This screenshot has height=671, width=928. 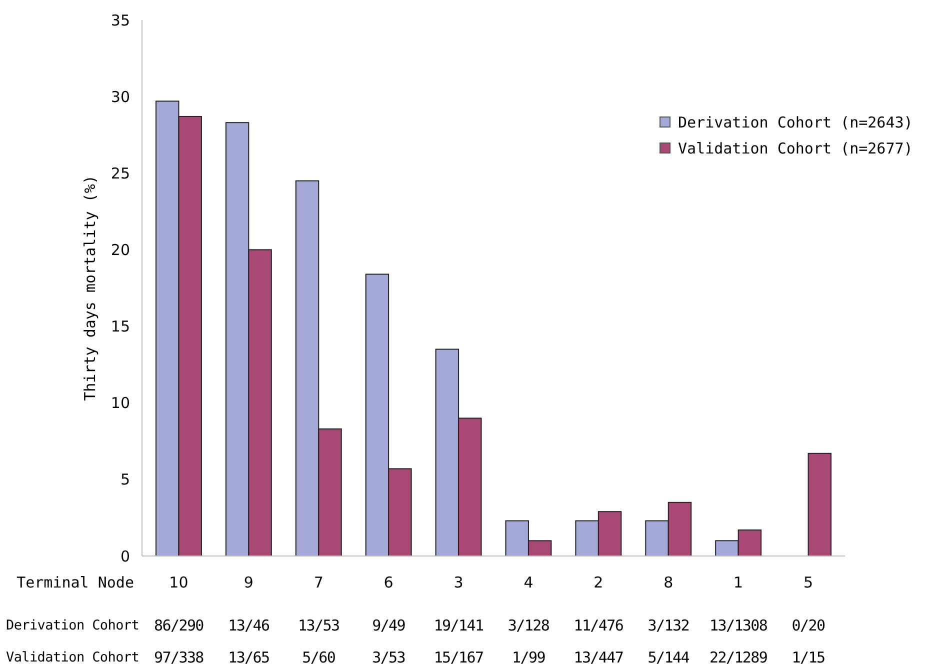 What do you see at coordinates (389, 657) in the screenshot?
I see `data-label: 3/53` at bounding box center [389, 657].